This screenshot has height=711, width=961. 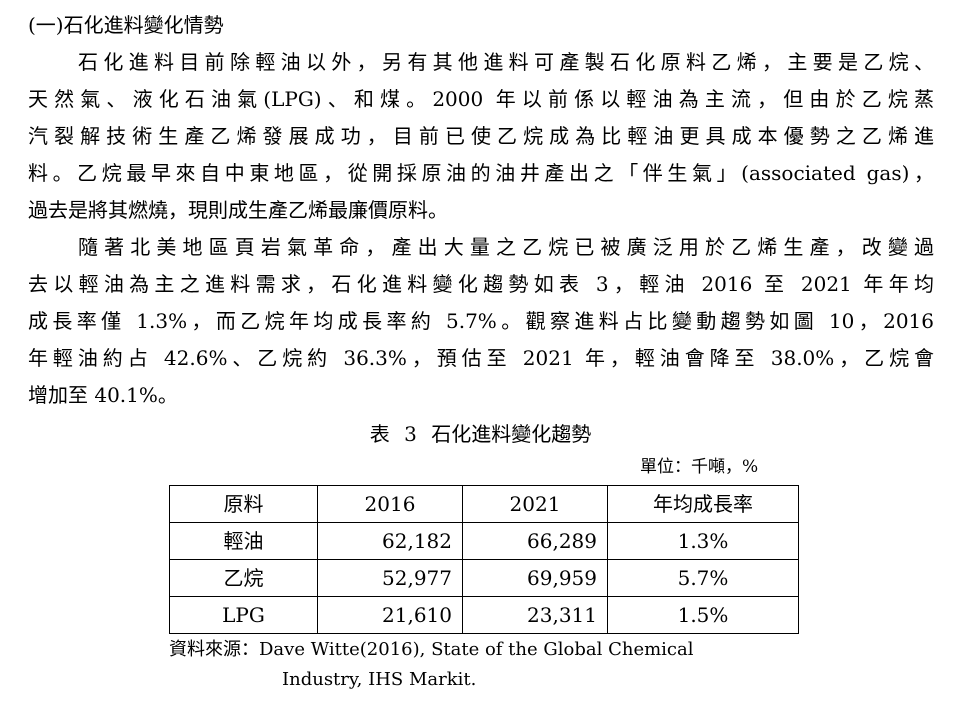 I want to click on cell-2016: 52,977, so click(x=390, y=578).